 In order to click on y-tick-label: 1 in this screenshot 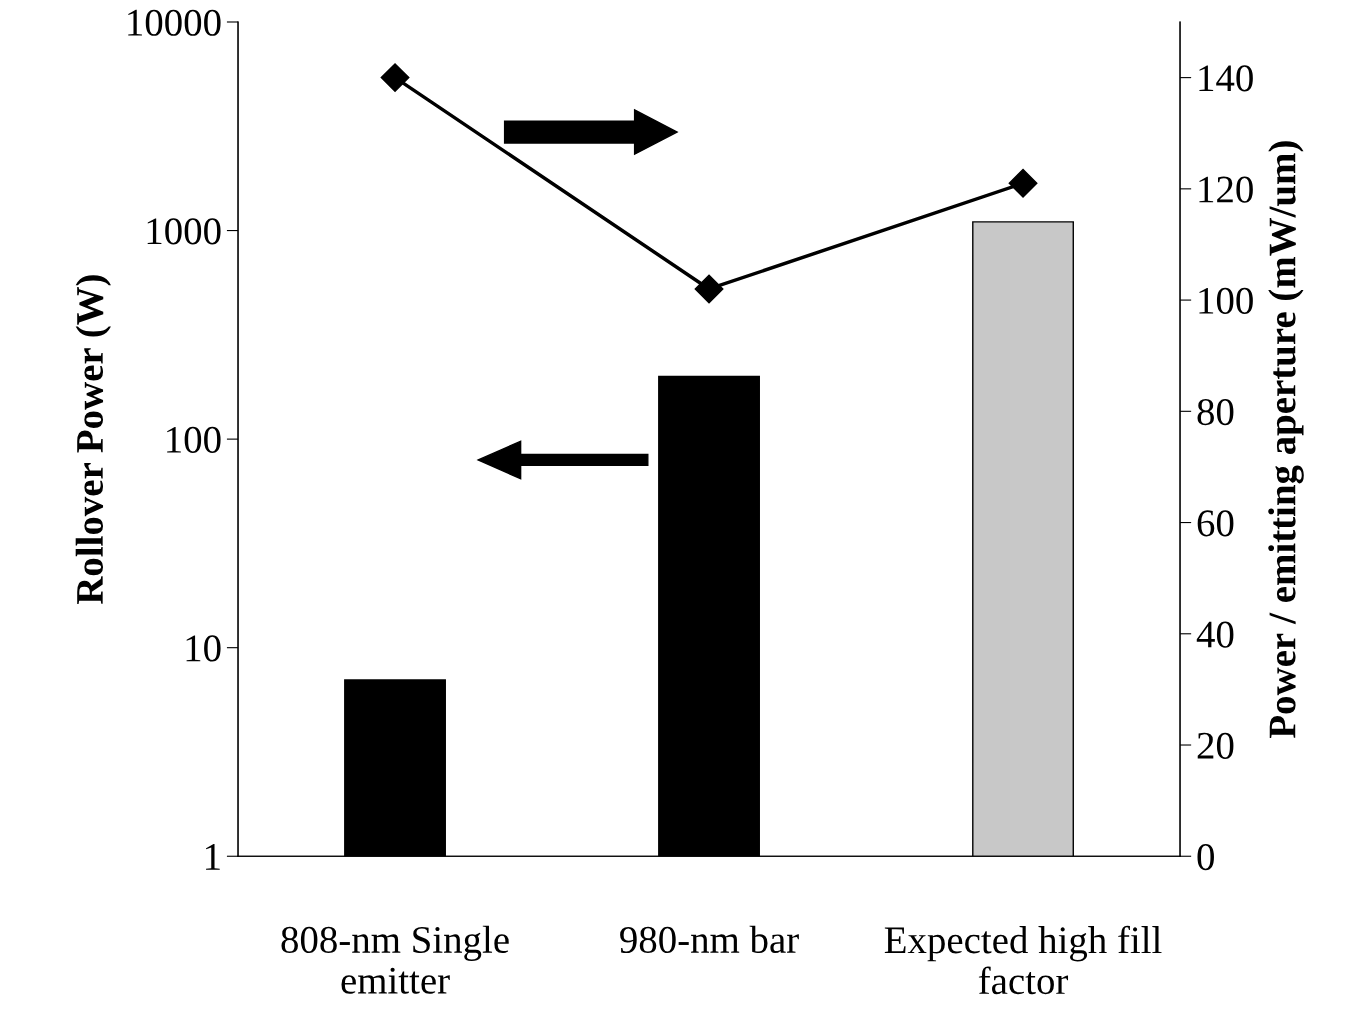, I will do `click(213, 857)`.